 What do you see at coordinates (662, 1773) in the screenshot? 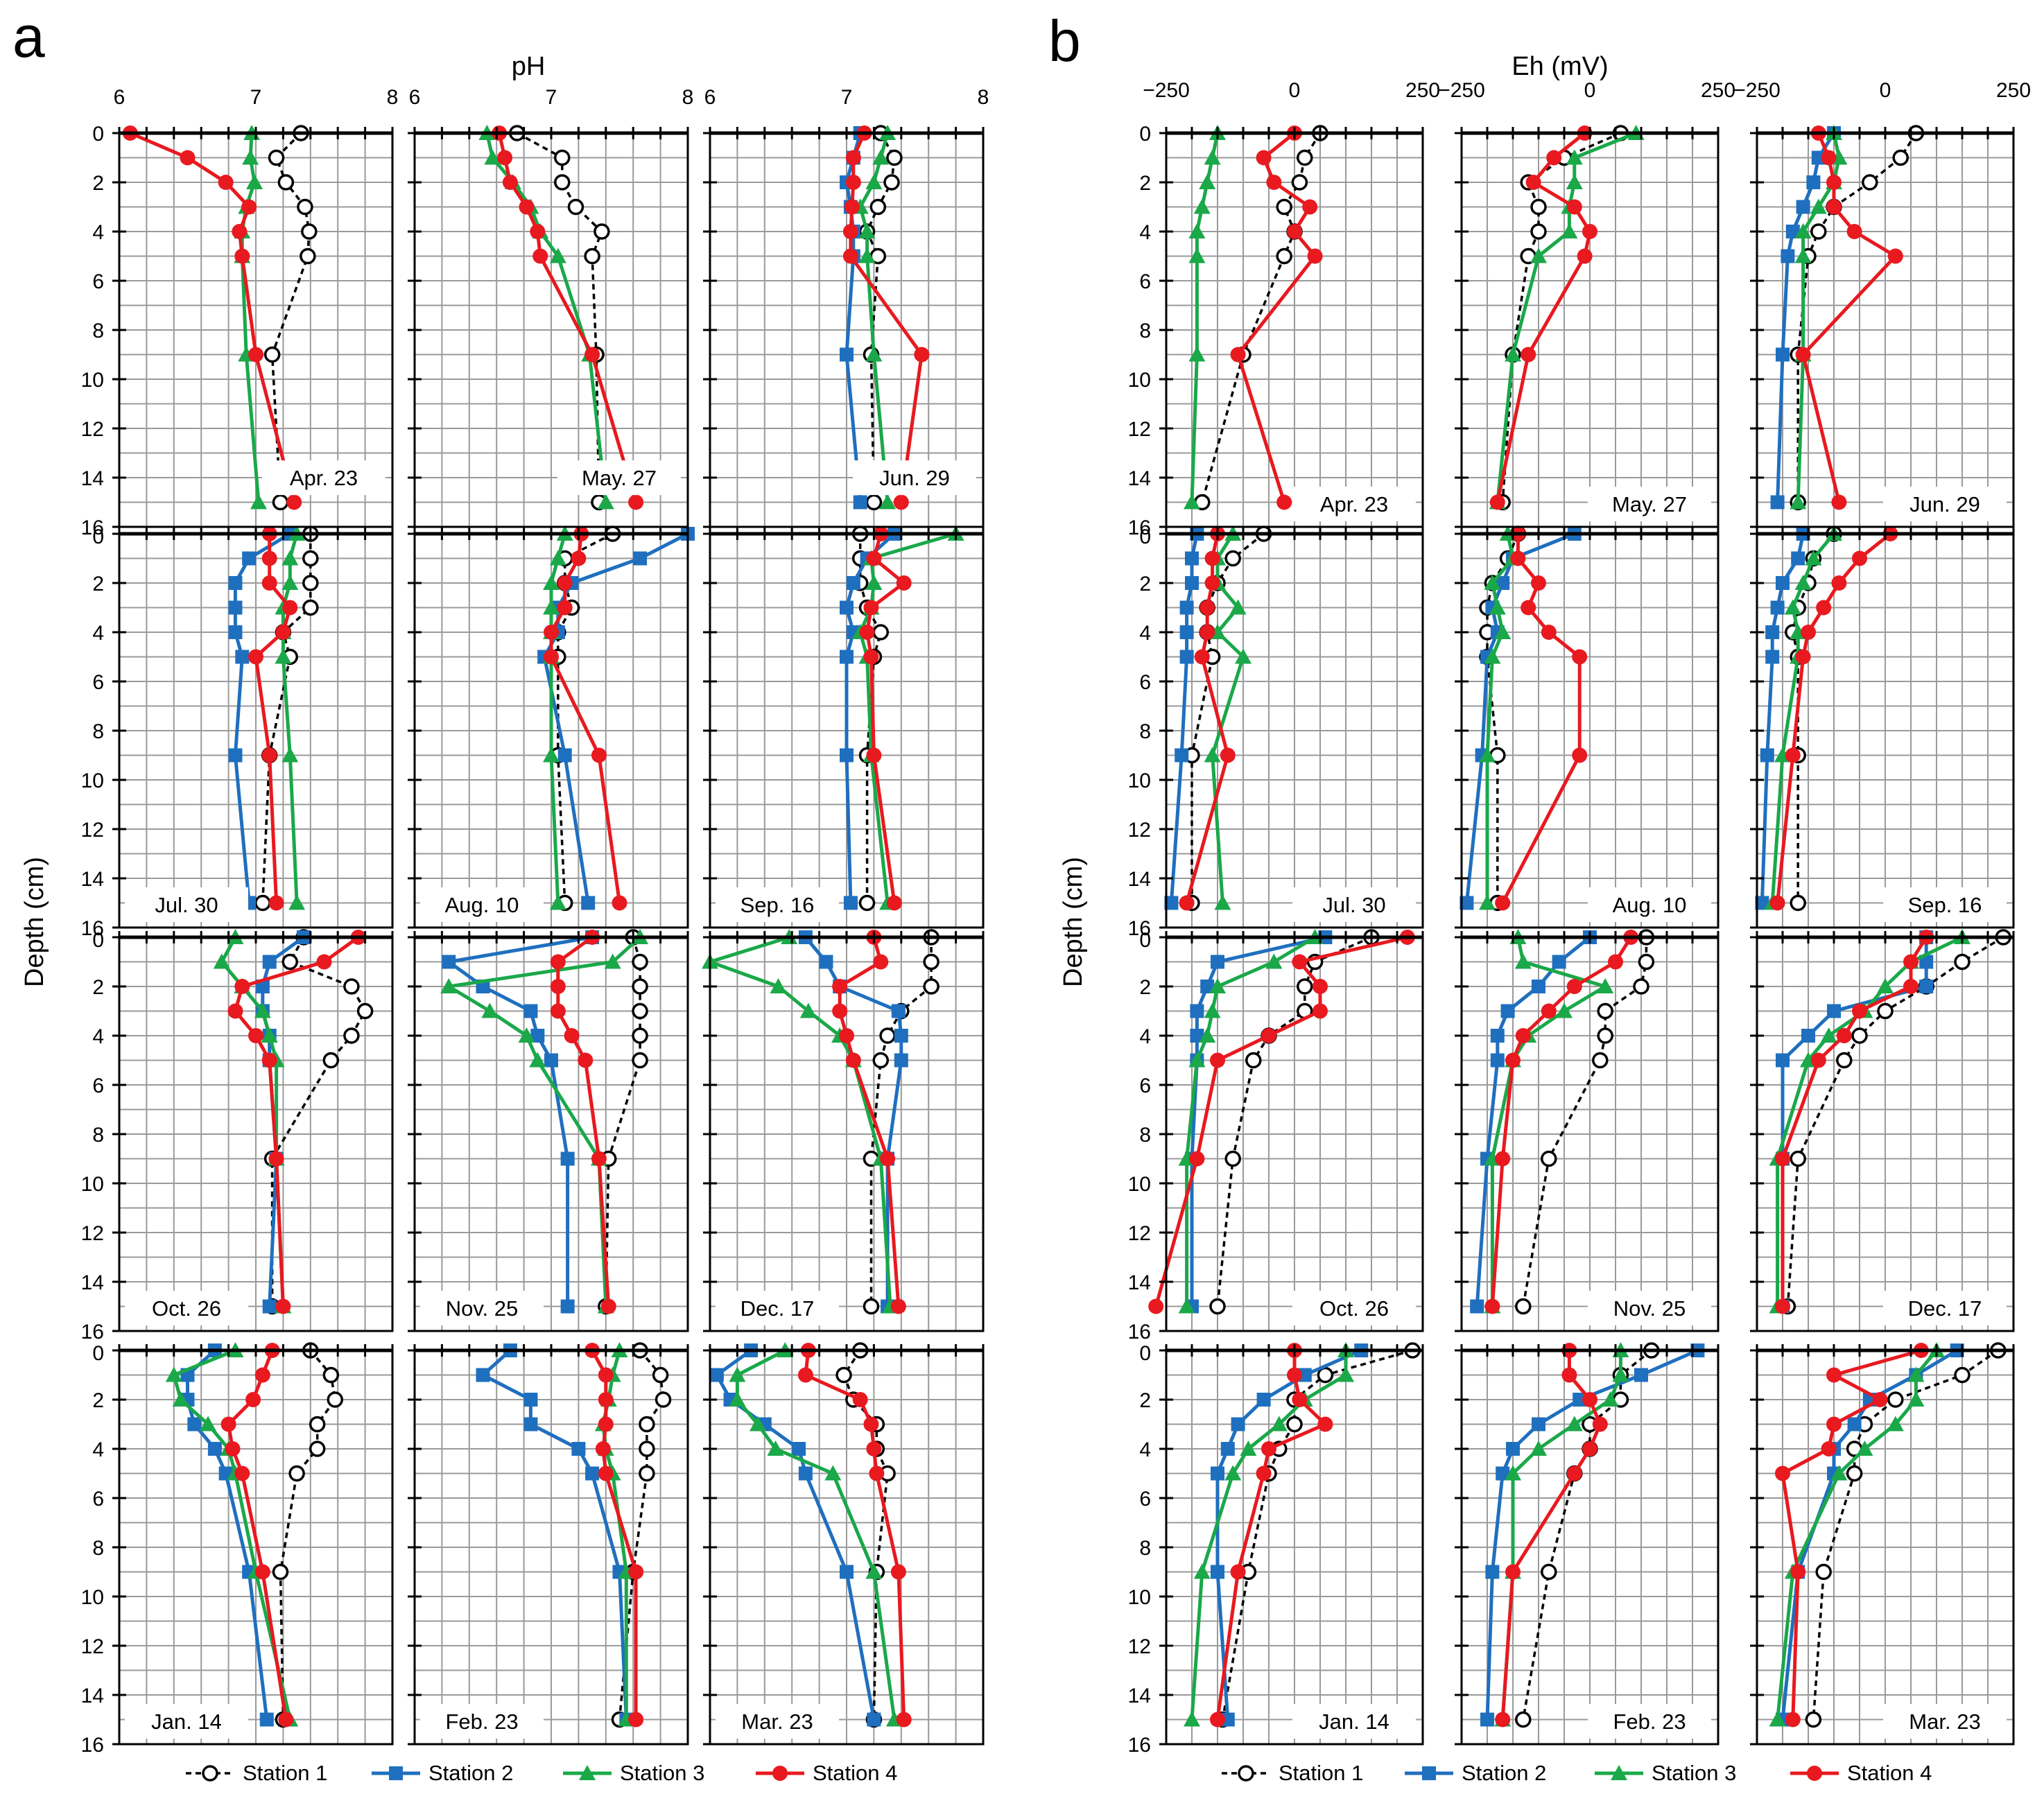
I see `legend-label: Station 3` at bounding box center [662, 1773].